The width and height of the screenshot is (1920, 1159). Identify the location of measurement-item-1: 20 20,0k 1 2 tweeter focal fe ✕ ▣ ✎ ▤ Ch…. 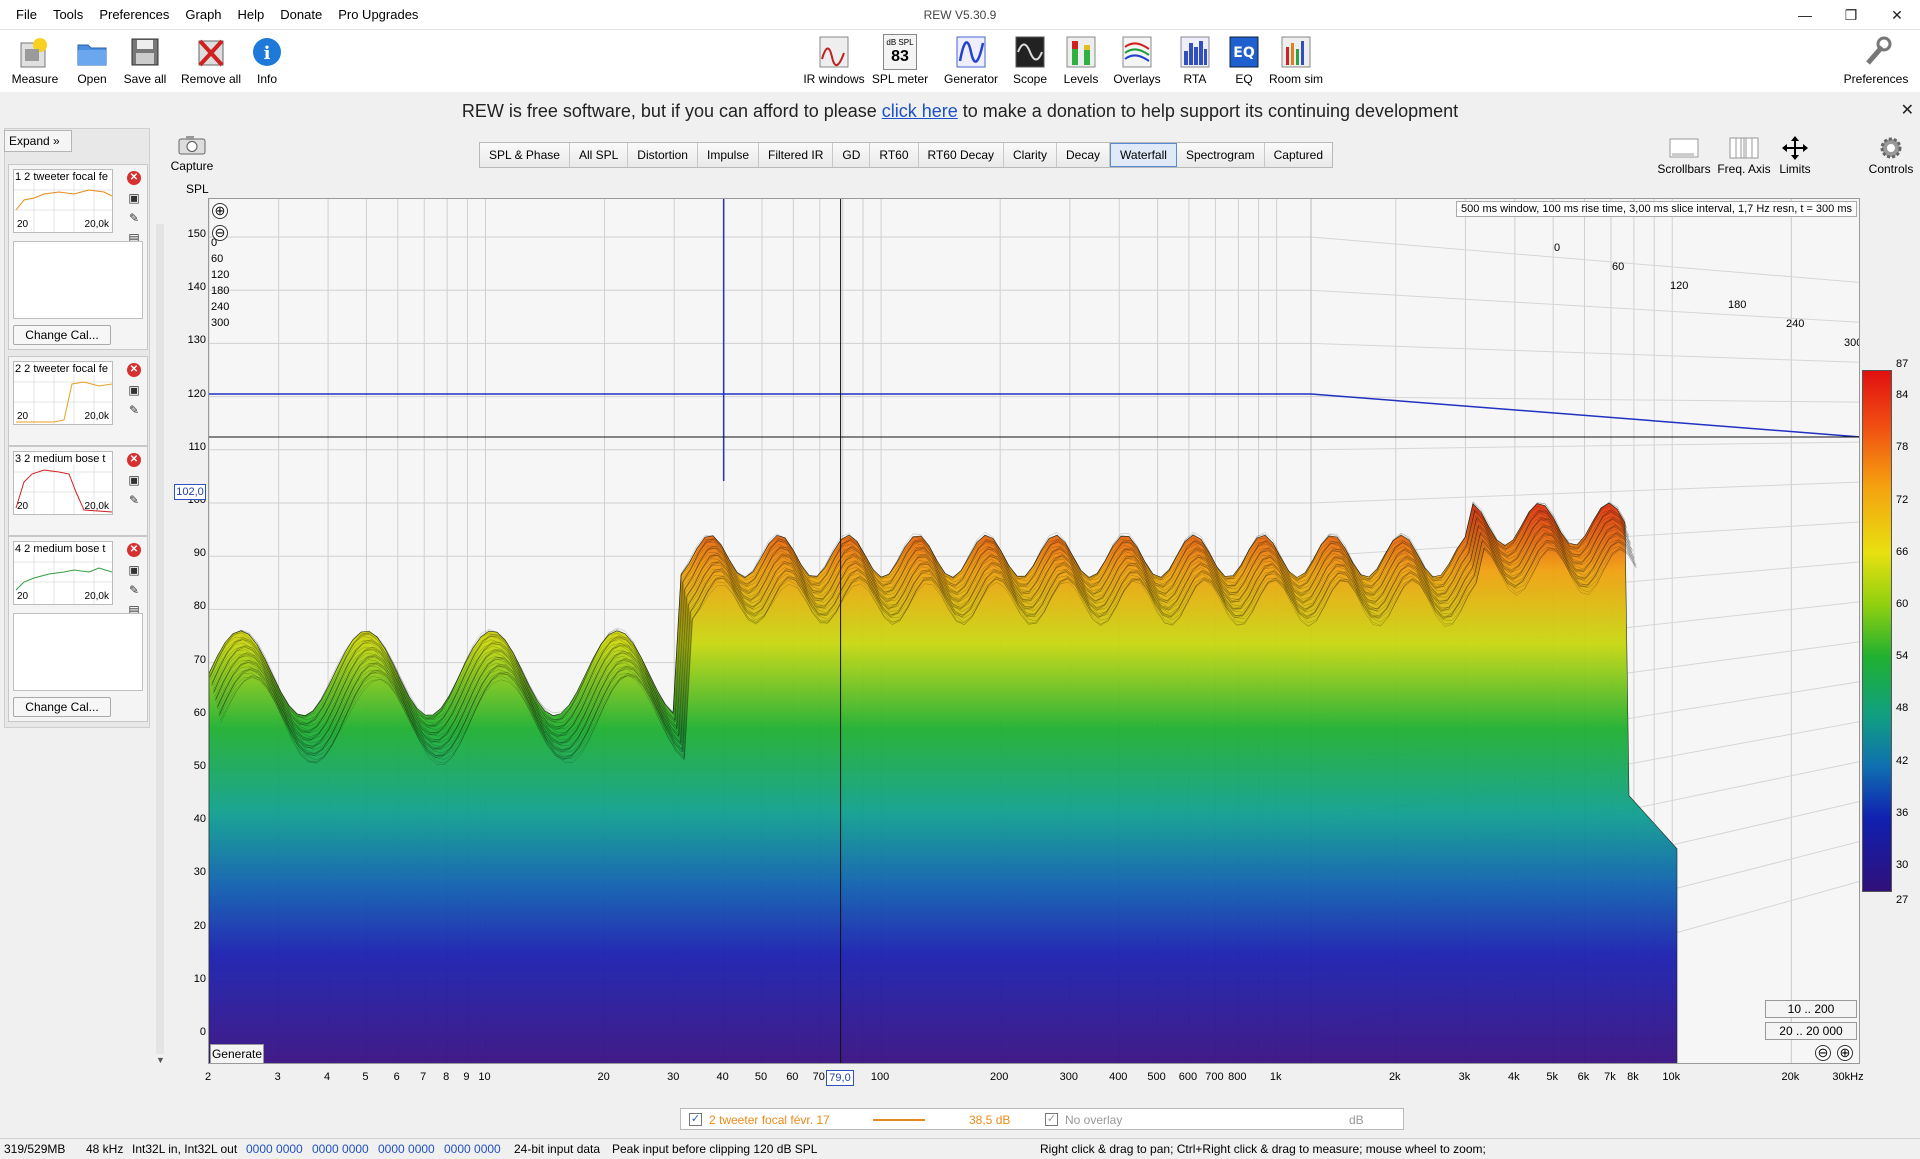
(78, 257).